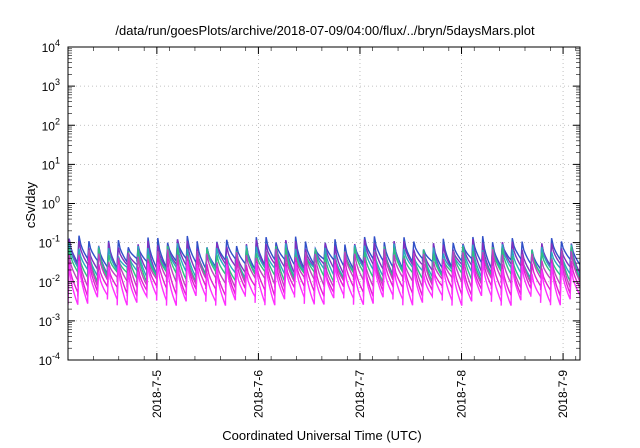 The image size is (640, 448). What do you see at coordinates (157, 394) in the screenshot?
I see `x-tick-label: 2018-7-5` at bounding box center [157, 394].